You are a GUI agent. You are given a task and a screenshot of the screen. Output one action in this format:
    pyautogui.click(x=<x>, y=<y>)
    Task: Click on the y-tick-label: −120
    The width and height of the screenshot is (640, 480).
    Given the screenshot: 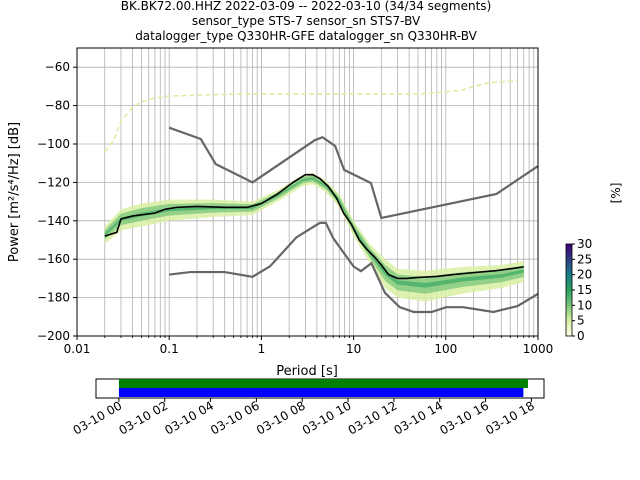 What is the action you would take?
    pyautogui.click(x=53, y=182)
    